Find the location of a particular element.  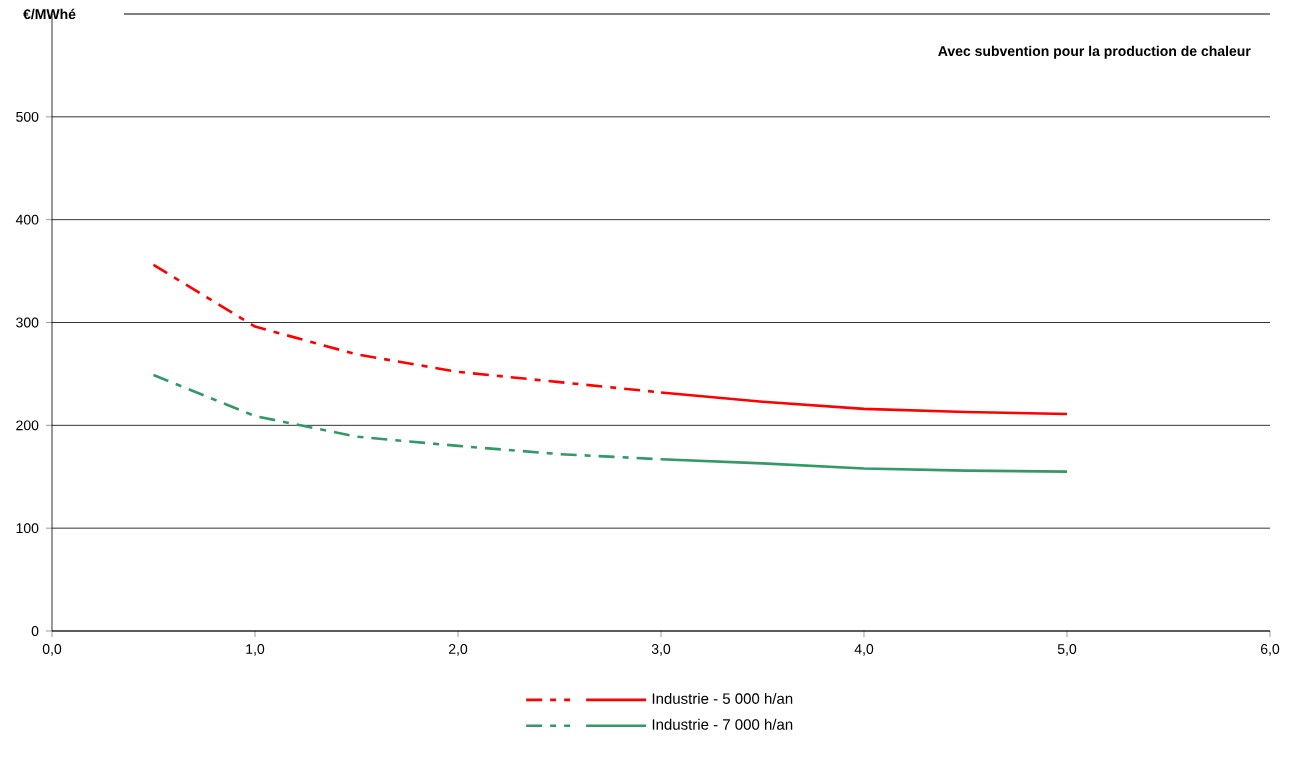

x-tick-label: 3,0 is located at coordinates (661, 650).